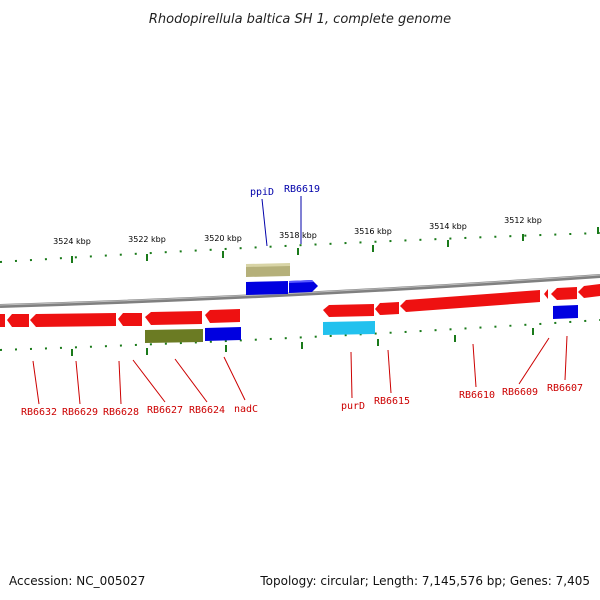 This screenshot has height=600, width=600. Describe the element at coordinates (268, 270) in the screenshot. I see `gene-ppiD` at that location.